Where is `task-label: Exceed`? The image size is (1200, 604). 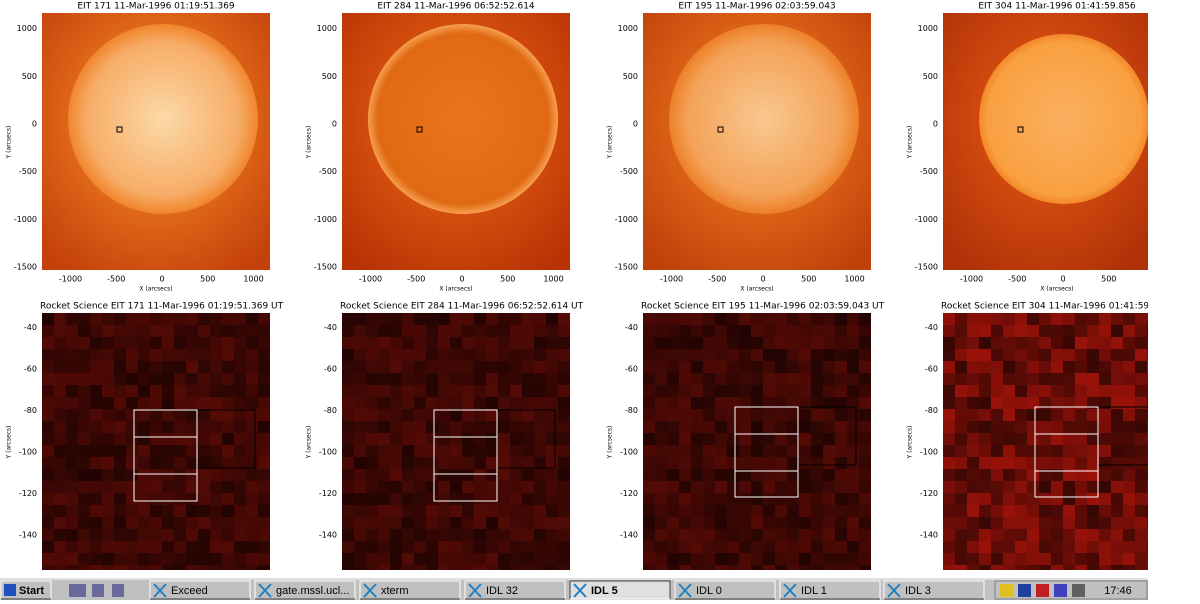 task-label: Exceed is located at coordinates (189, 591).